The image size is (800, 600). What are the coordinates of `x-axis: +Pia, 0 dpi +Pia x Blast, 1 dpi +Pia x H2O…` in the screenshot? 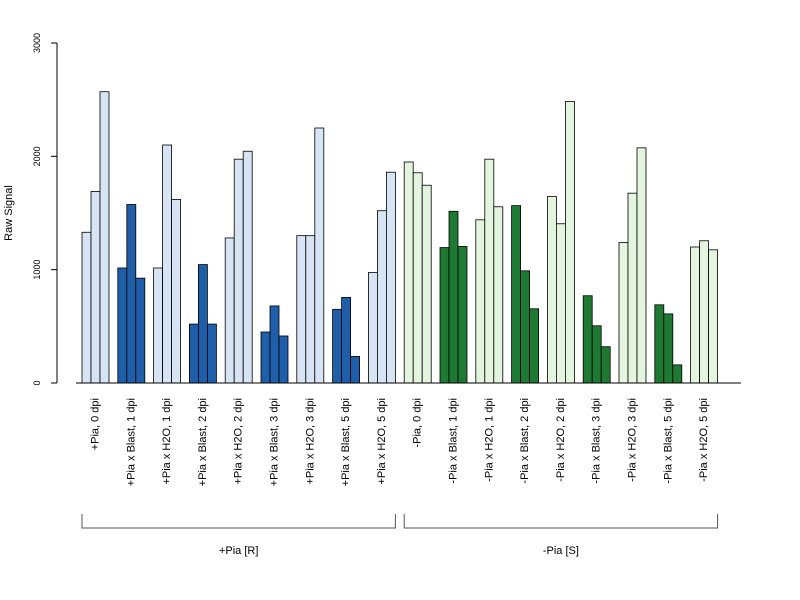 It's located at (408, 434).